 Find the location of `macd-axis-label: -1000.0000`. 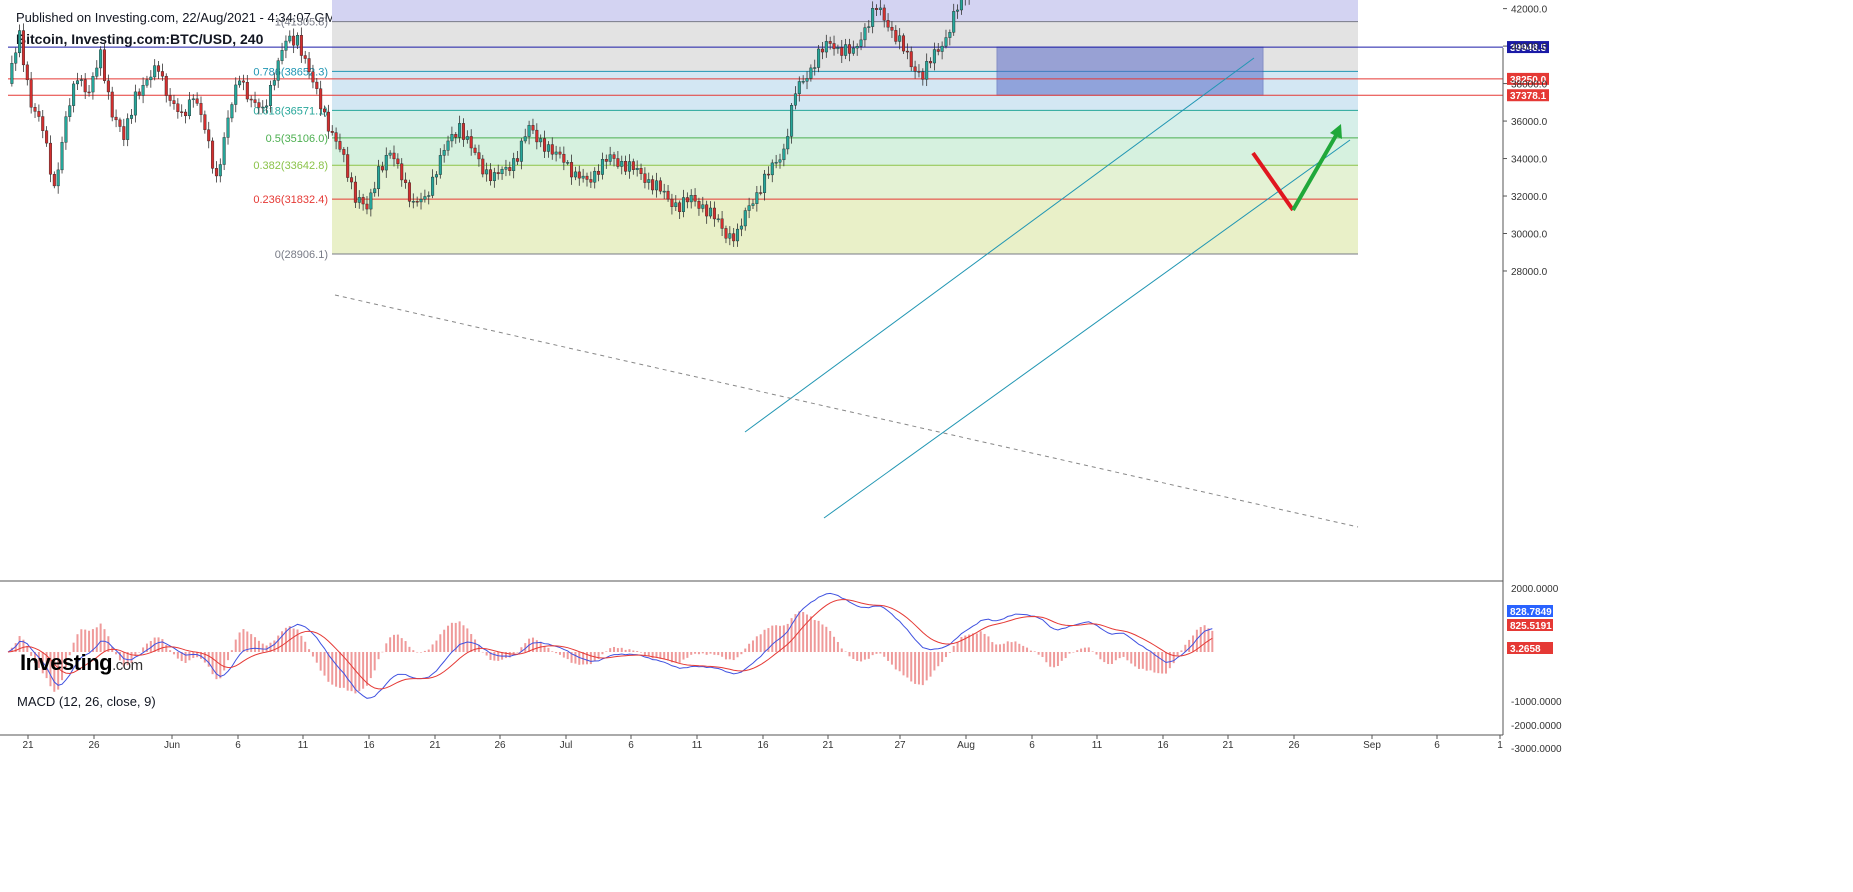

macd-axis-label: -1000.0000 is located at coordinates (1536, 702).